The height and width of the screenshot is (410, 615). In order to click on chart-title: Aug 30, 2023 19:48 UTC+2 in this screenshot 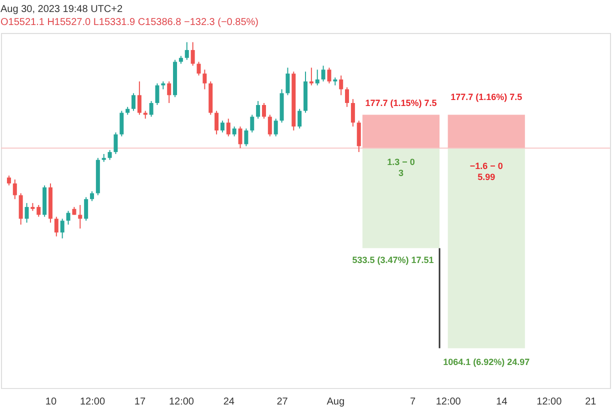, I will do `click(61, 9)`.